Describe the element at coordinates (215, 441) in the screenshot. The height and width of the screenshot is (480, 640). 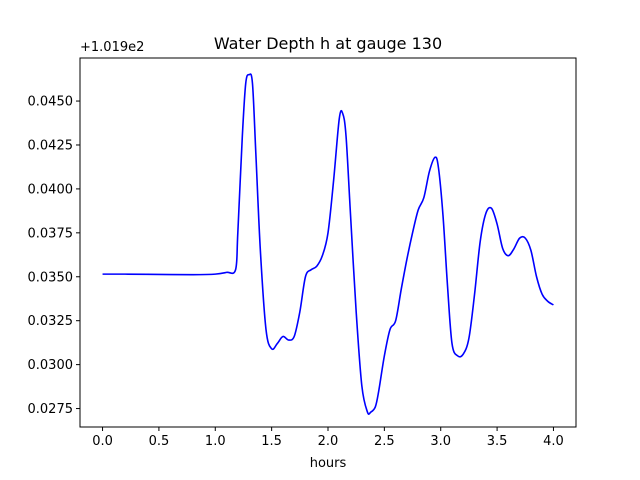
I see `x-tick-label: 1.0` at that location.